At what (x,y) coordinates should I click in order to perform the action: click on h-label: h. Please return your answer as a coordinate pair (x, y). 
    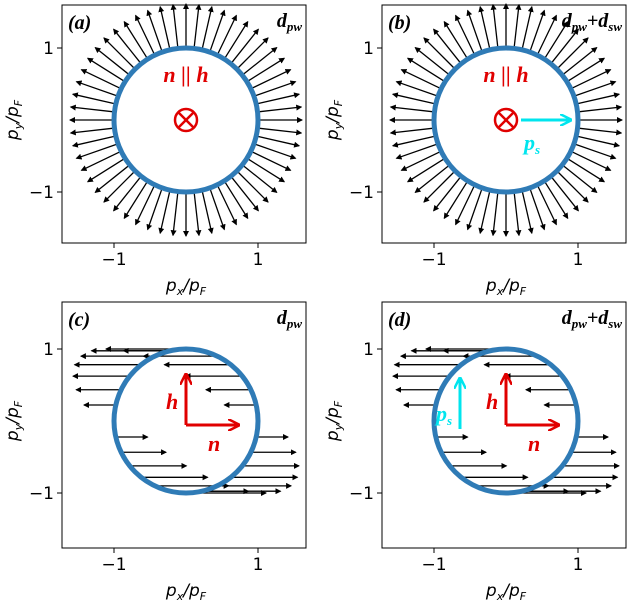
    Looking at the image, I should click on (172, 401).